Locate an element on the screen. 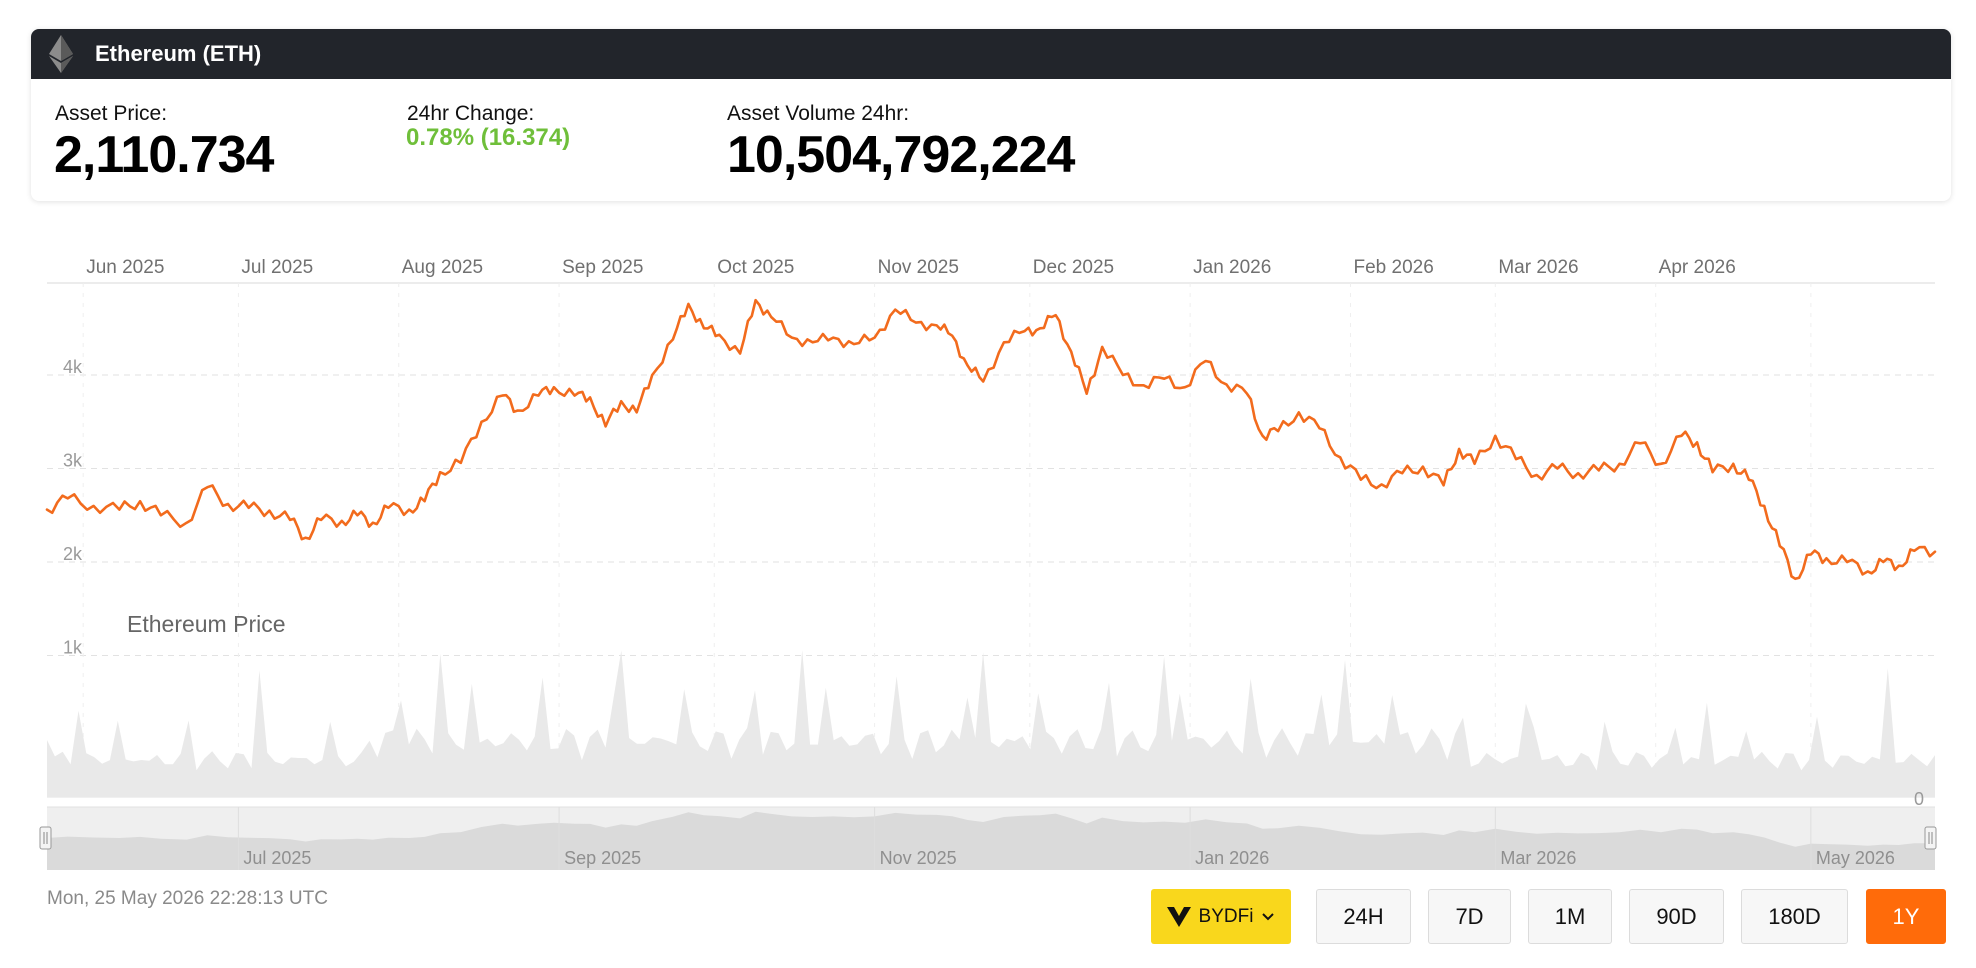  x-tick-label: Jun 2025 is located at coordinates (125, 267).